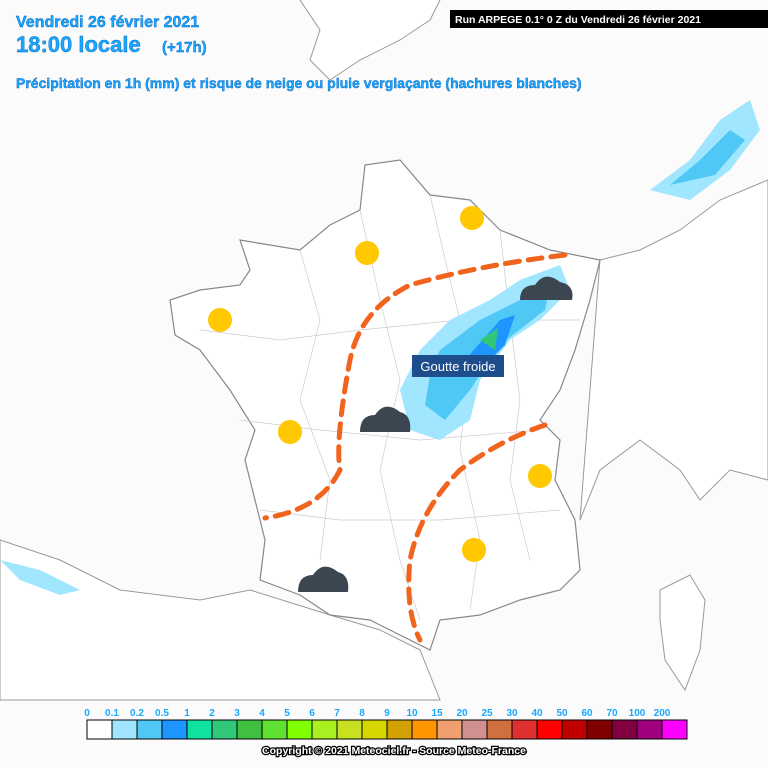 The width and height of the screenshot is (768, 768). Describe the element at coordinates (537, 713) in the screenshot. I see `legend-label: 40` at that location.